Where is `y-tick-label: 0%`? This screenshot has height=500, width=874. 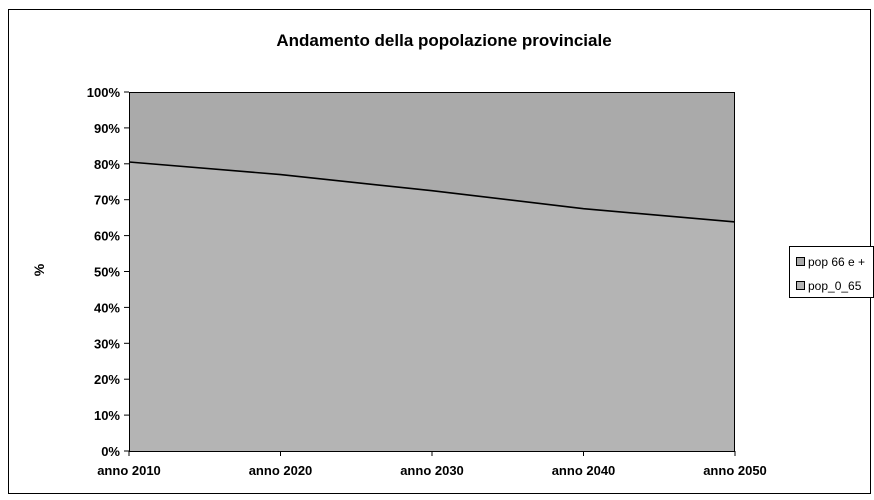
y-tick-label: 0% is located at coordinates (110, 451).